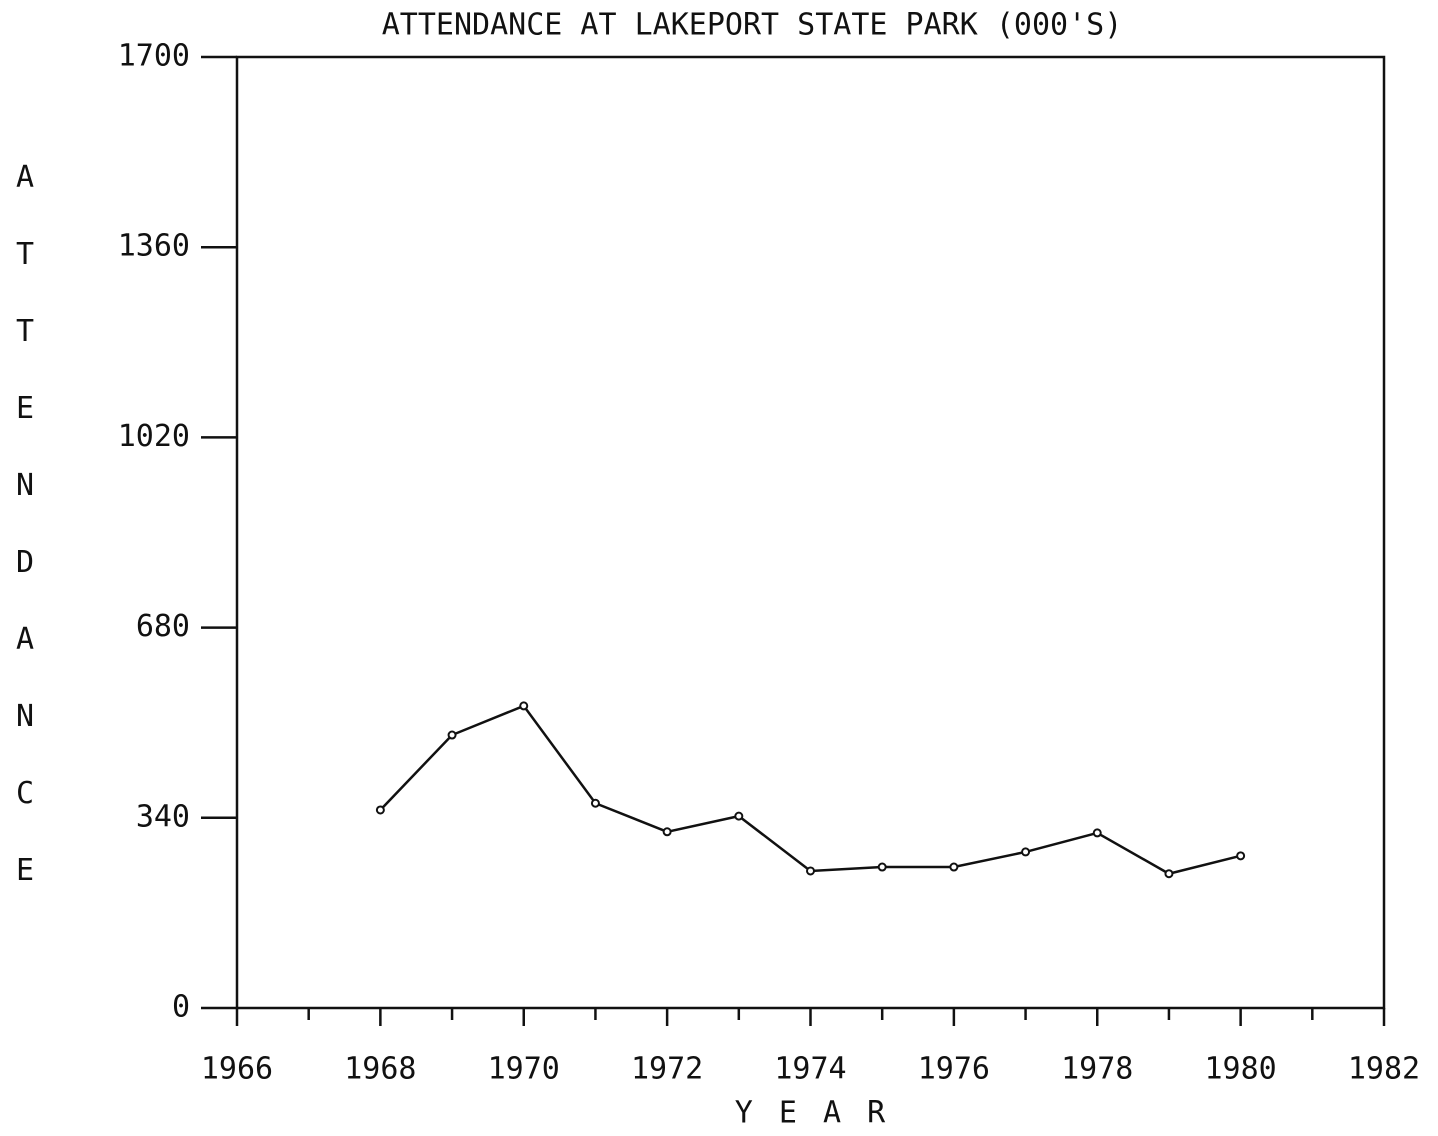 The width and height of the screenshot is (1438, 1136). What do you see at coordinates (163, 626) in the screenshot?
I see `y-tick-label: 680` at bounding box center [163, 626].